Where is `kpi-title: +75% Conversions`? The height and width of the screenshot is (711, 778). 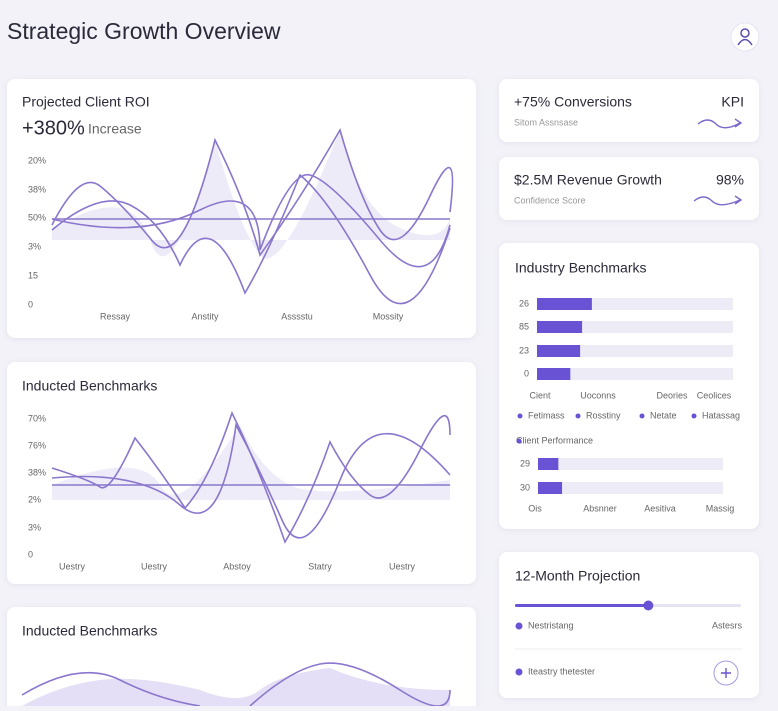 kpi-title: +75% Conversions is located at coordinates (573, 102).